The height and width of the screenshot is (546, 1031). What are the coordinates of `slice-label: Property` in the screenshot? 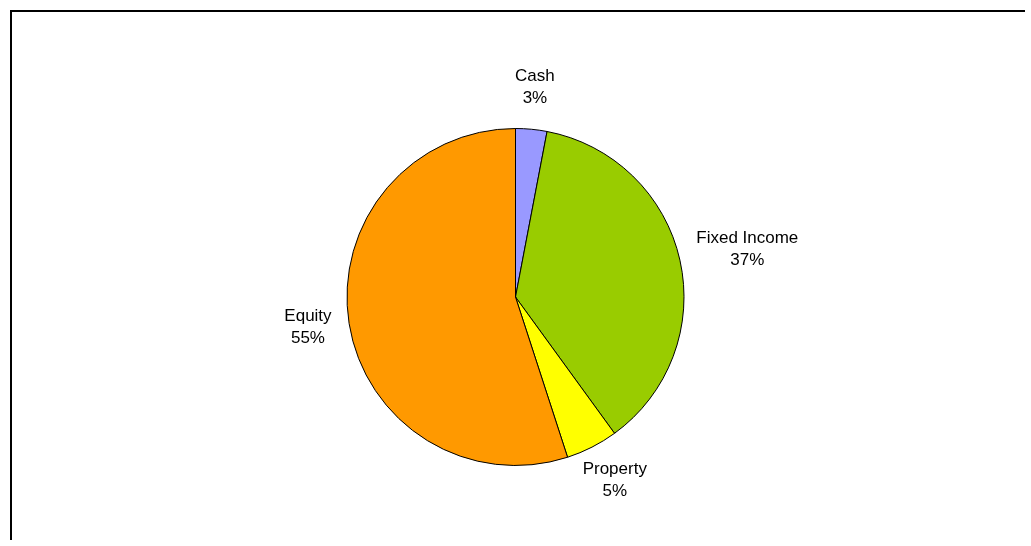 It's located at (615, 468).